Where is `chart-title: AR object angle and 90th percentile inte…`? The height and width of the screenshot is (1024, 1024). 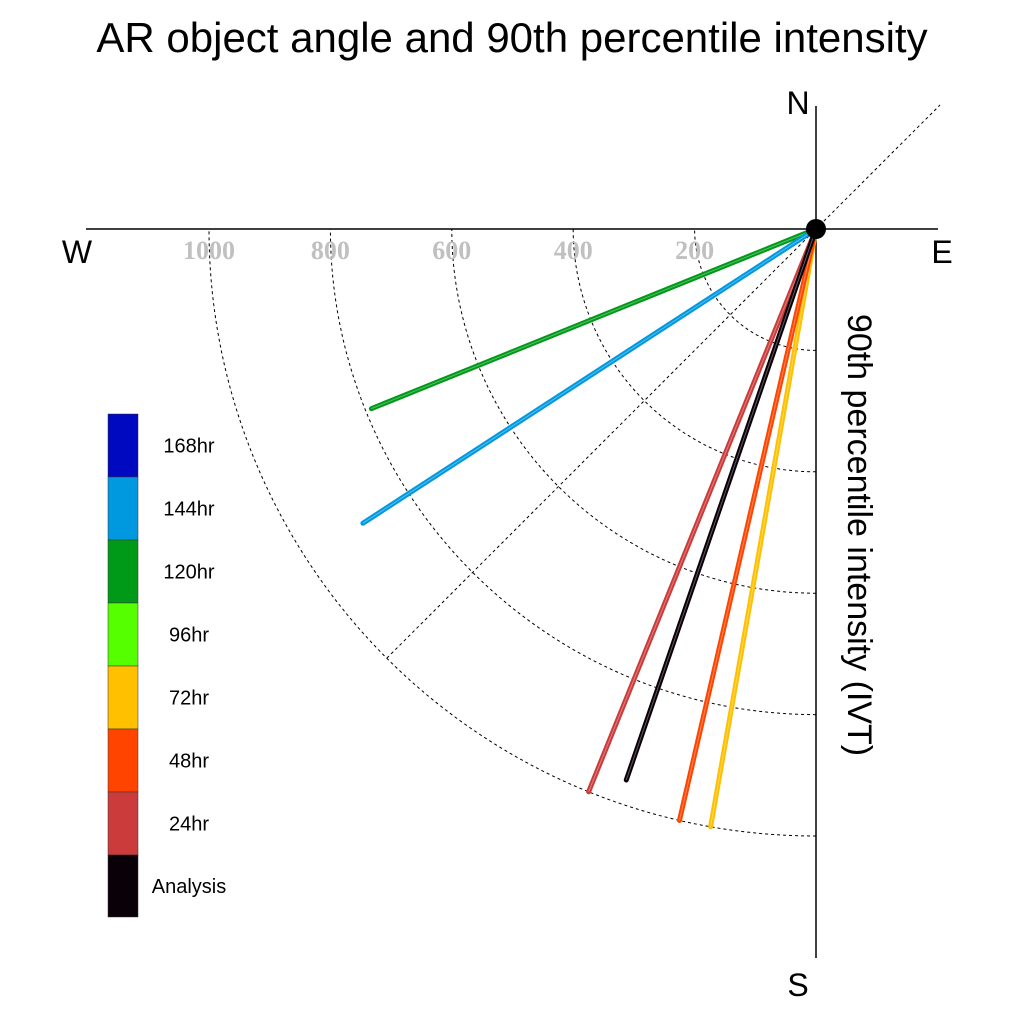 chart-title: AR object angle and 90th percentile inte… is located at coordinates (512, 37).